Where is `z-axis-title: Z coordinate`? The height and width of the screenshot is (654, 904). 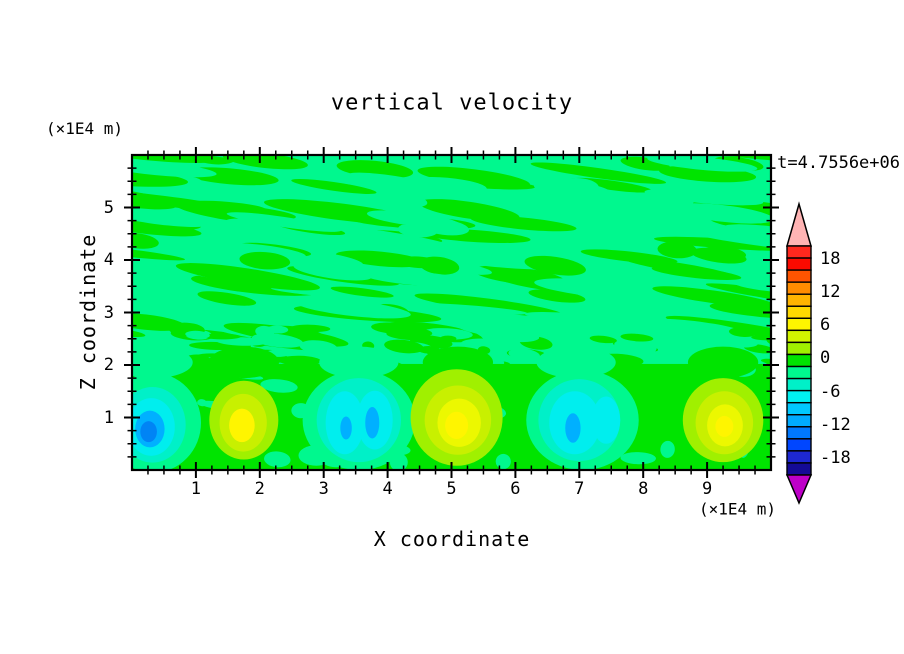
z-axis-title: Z coordinate is located at coordinates (88, 312).